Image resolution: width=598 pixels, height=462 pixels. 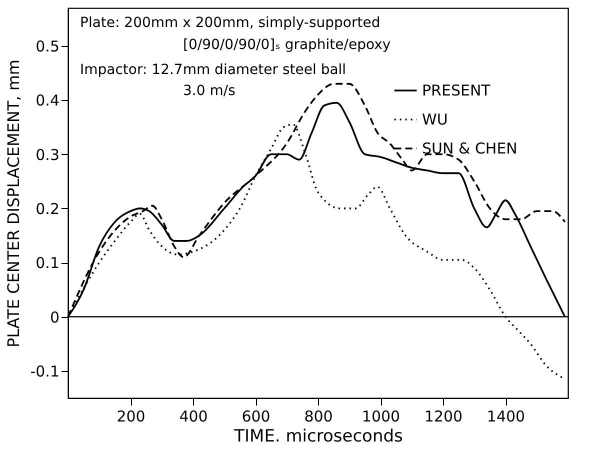 What do you see at coordinates (48, 101) in the screenshot?
I see `y-tick-label: 0.4` at bounding box center [48, 101].